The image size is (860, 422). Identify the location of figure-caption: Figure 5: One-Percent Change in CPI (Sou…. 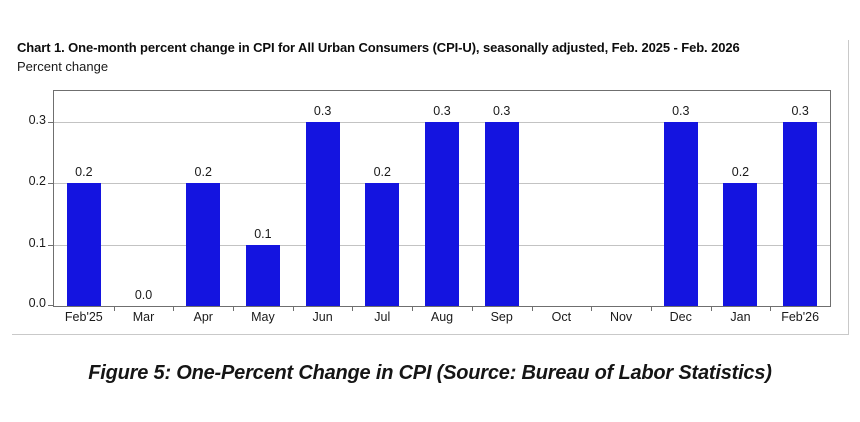
(430, 373).